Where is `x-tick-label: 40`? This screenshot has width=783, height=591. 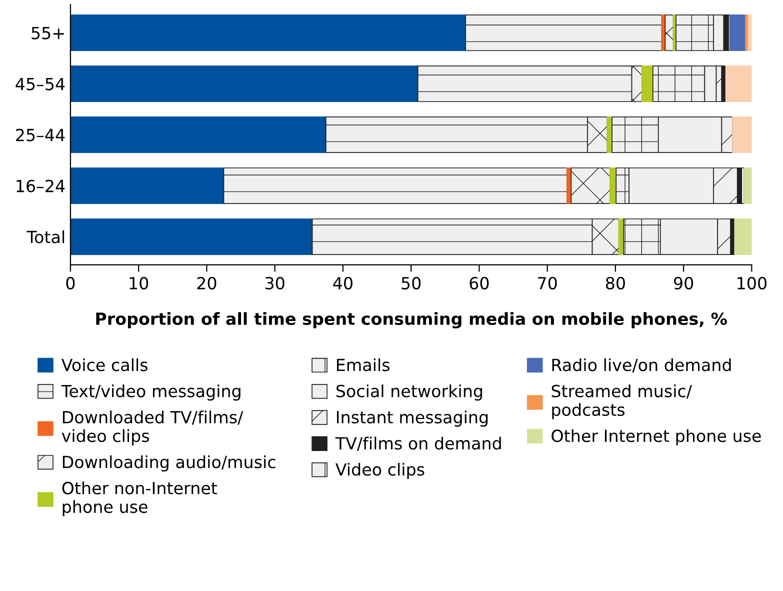 x-tick-label: 40 is located at coordinates (342, 283).